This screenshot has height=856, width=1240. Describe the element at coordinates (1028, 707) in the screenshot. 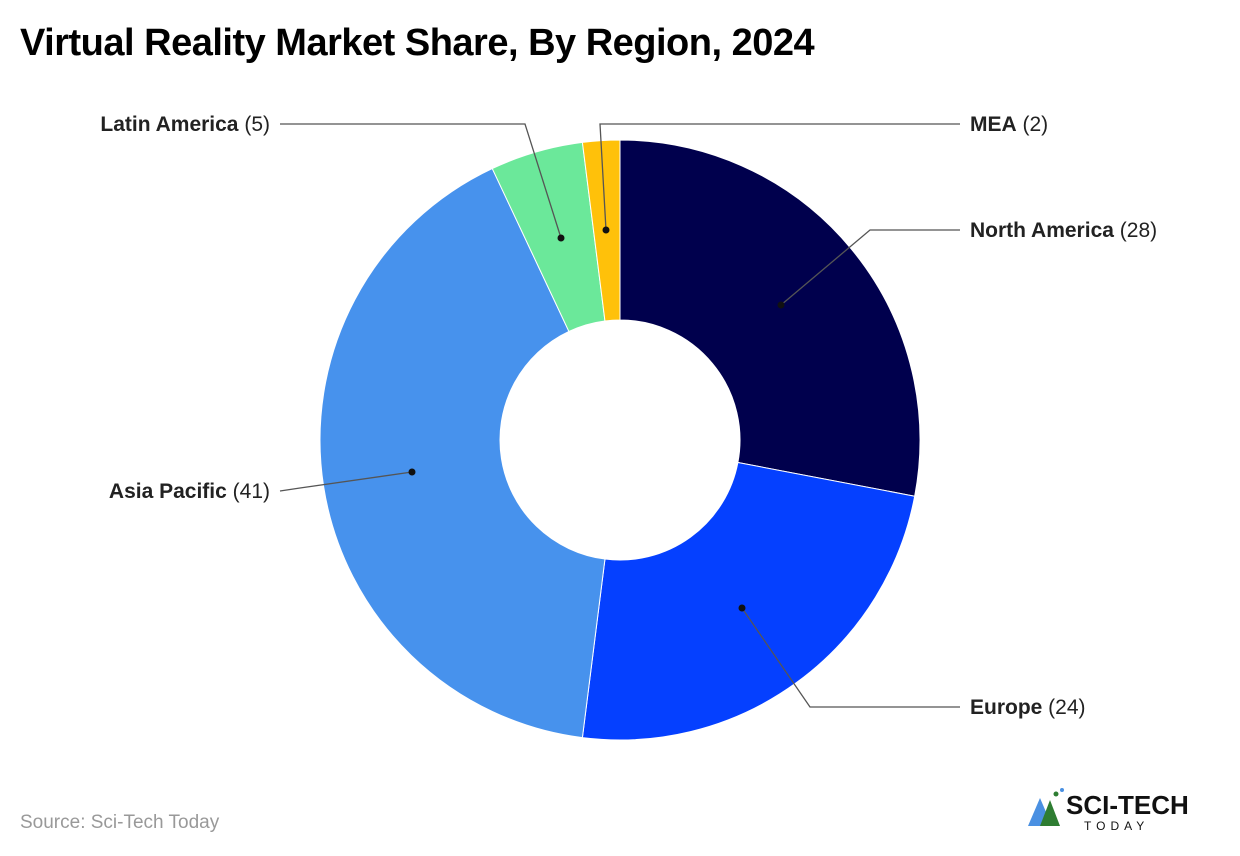

I see `data-label-europe: Europe (24)` at that location.